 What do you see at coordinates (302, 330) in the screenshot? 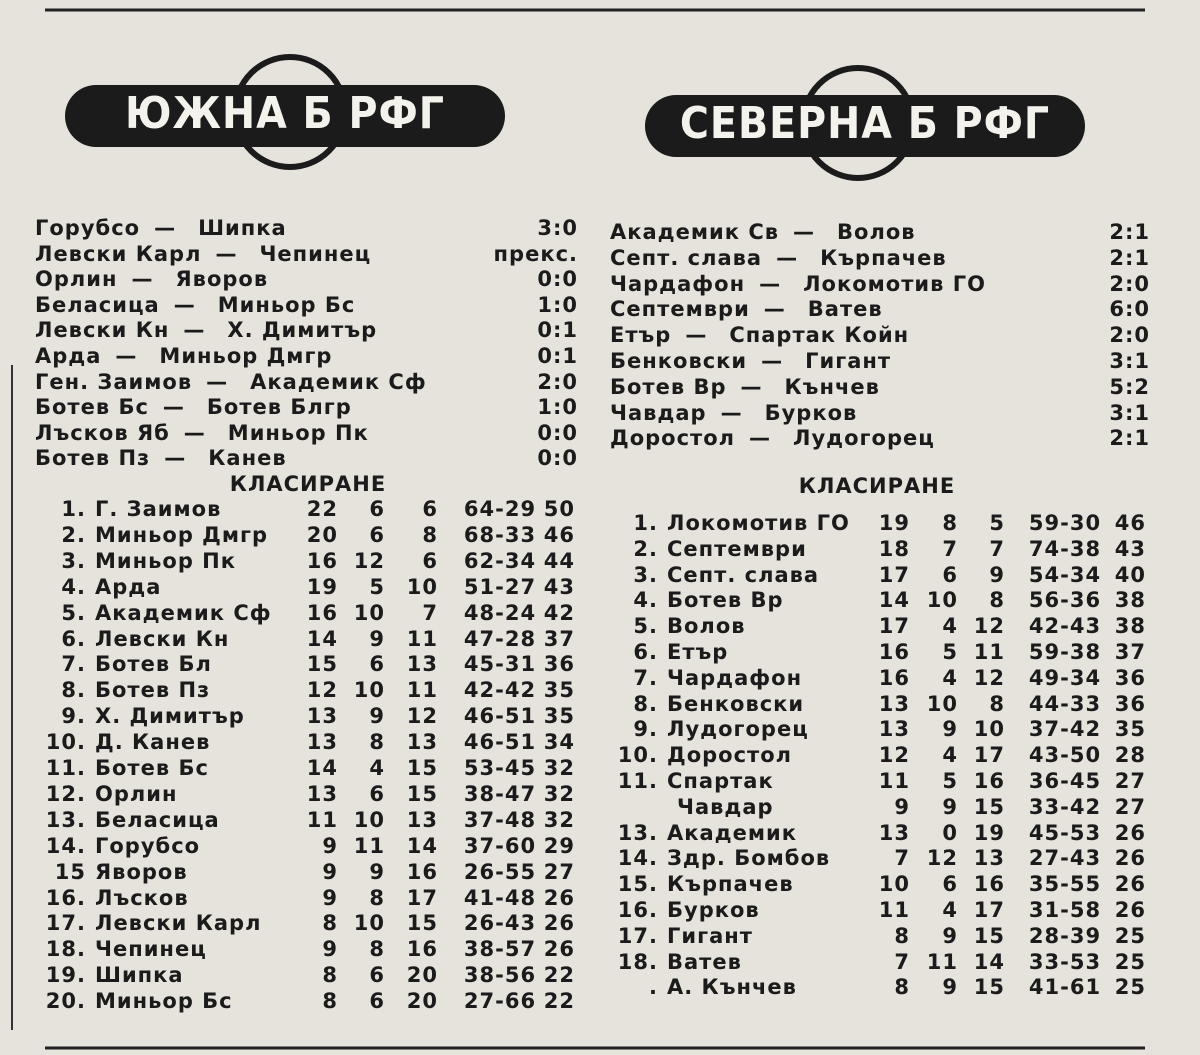
I see `away-team: Х. Димитър` at bounding box center [302, 330].